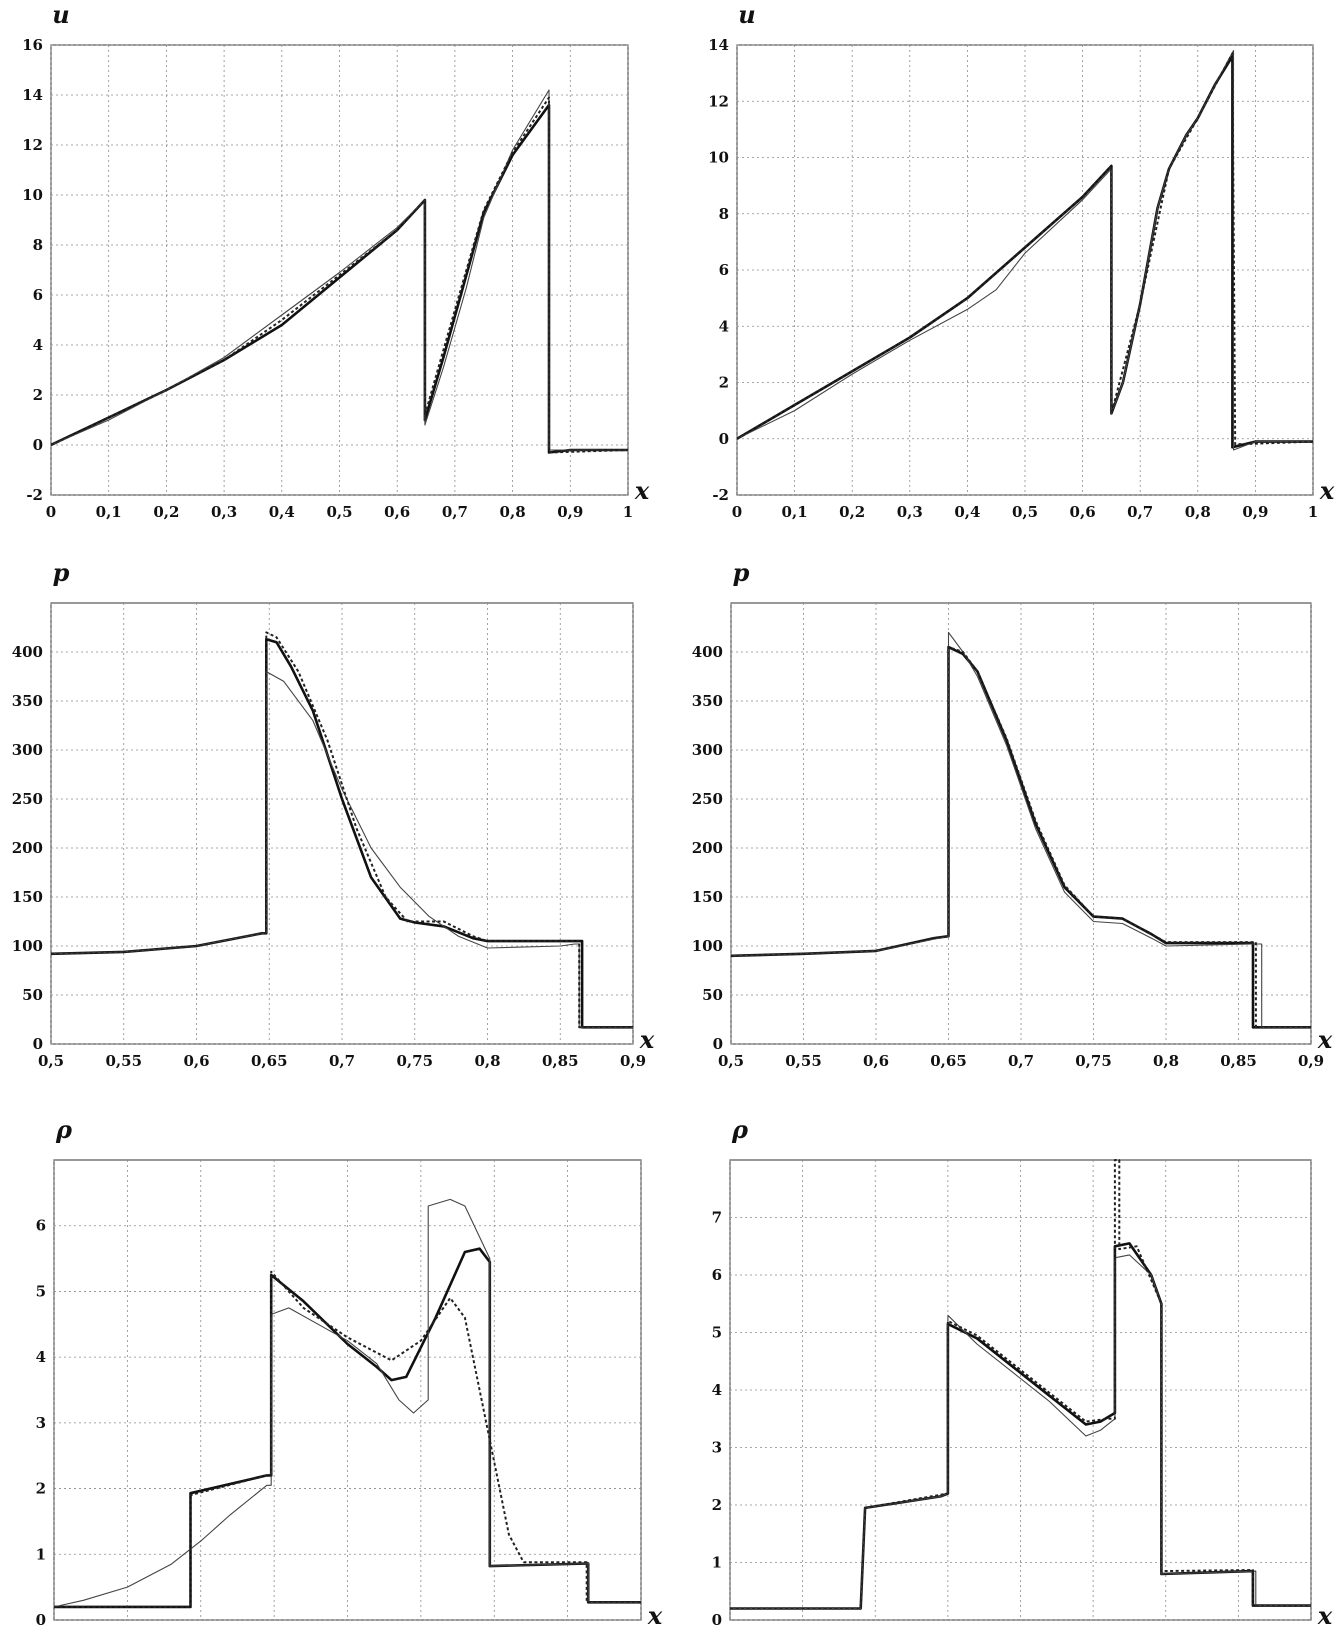 Image resolution: width=1339 pixels, height=1630 pixels. What do you see at coordinates (32, 45) in the screenshot?
I see `y-tick-label: 16` at bounding box center [32, 45].